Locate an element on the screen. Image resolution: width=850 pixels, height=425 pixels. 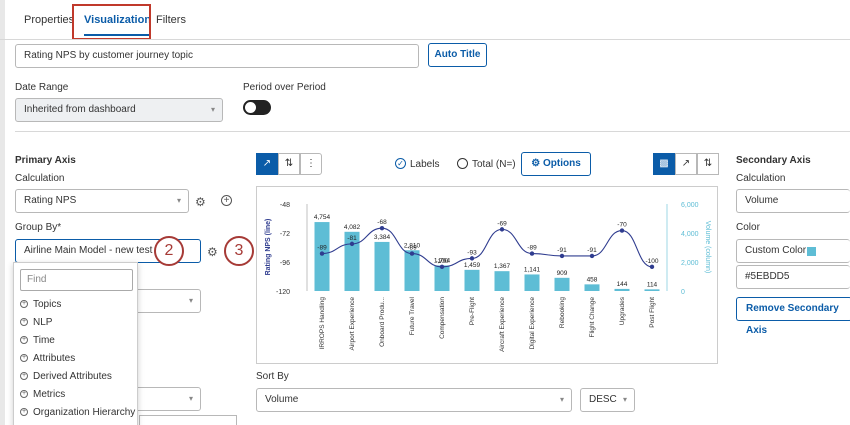
combo-chart-icon: ⇅ is located at coordinates (708, 164).